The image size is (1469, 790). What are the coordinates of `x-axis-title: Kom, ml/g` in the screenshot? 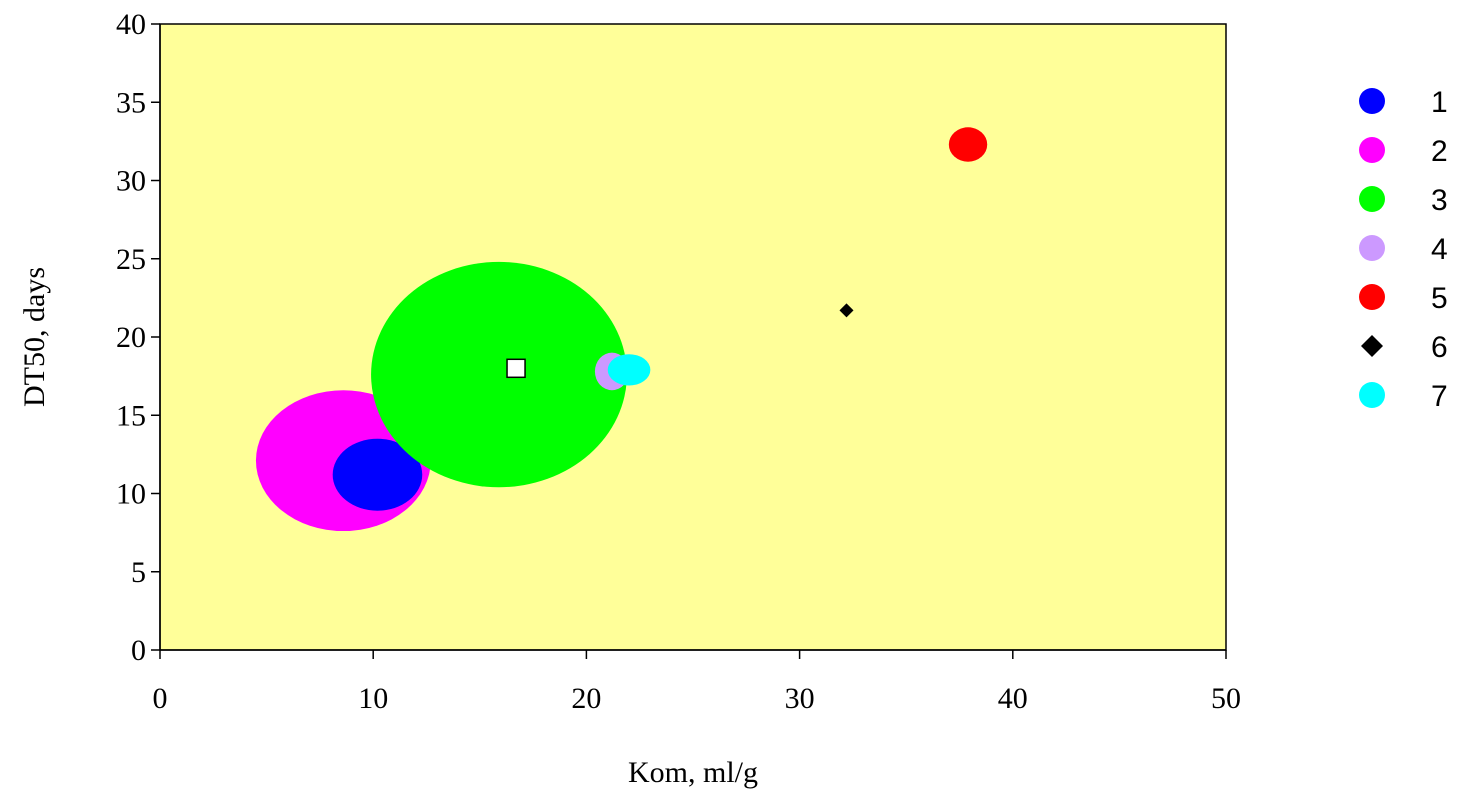 It's located at (693, 772).